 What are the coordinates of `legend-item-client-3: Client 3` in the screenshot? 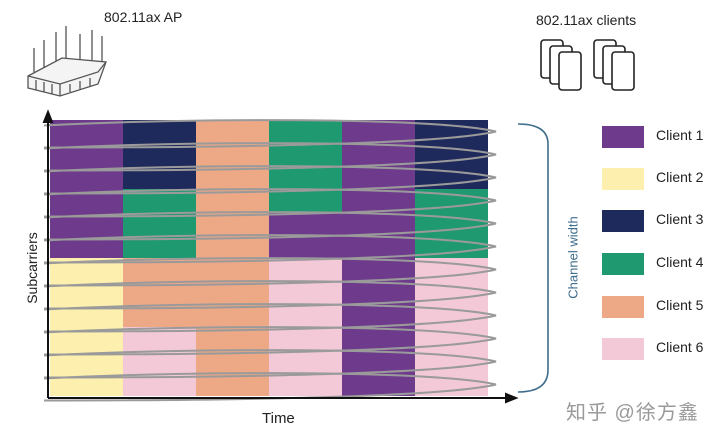 It's located at (661, 221).